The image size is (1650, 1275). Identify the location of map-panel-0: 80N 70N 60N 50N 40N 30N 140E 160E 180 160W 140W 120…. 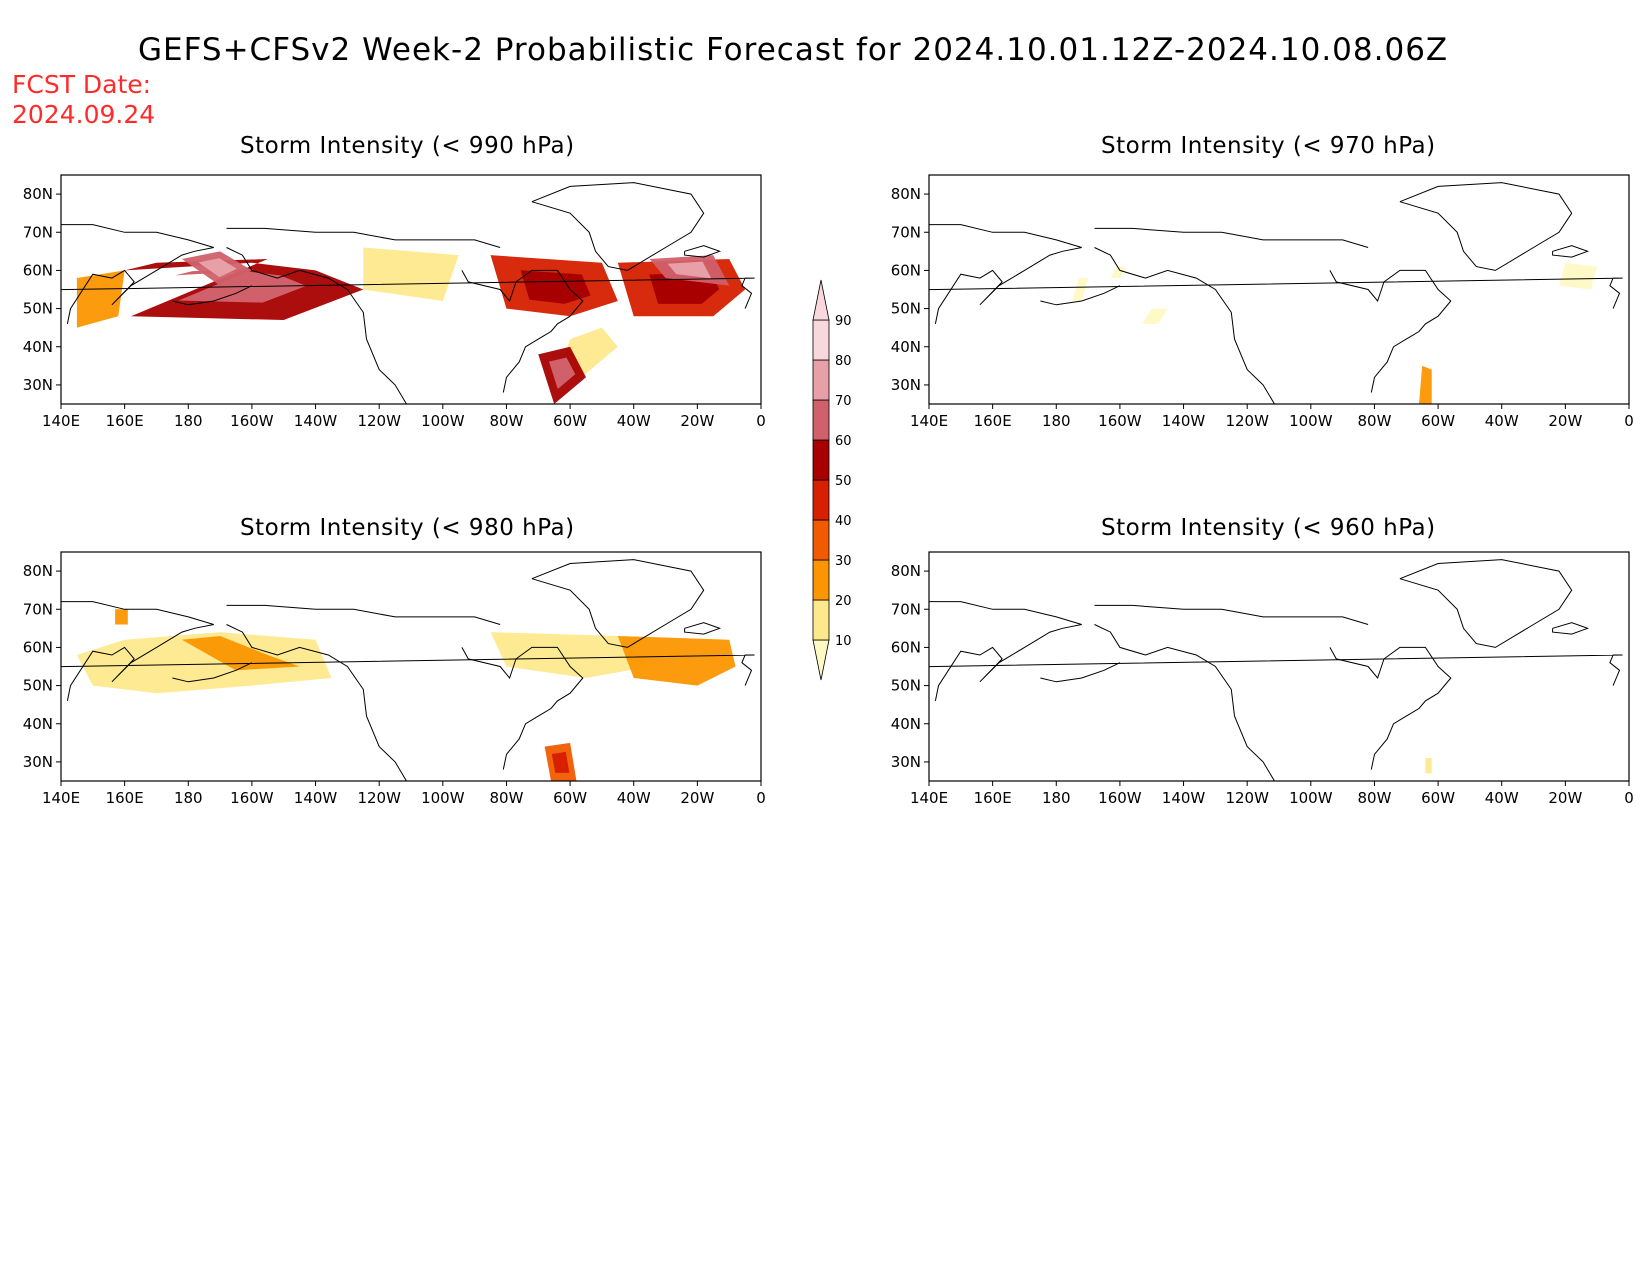
(394, 302).